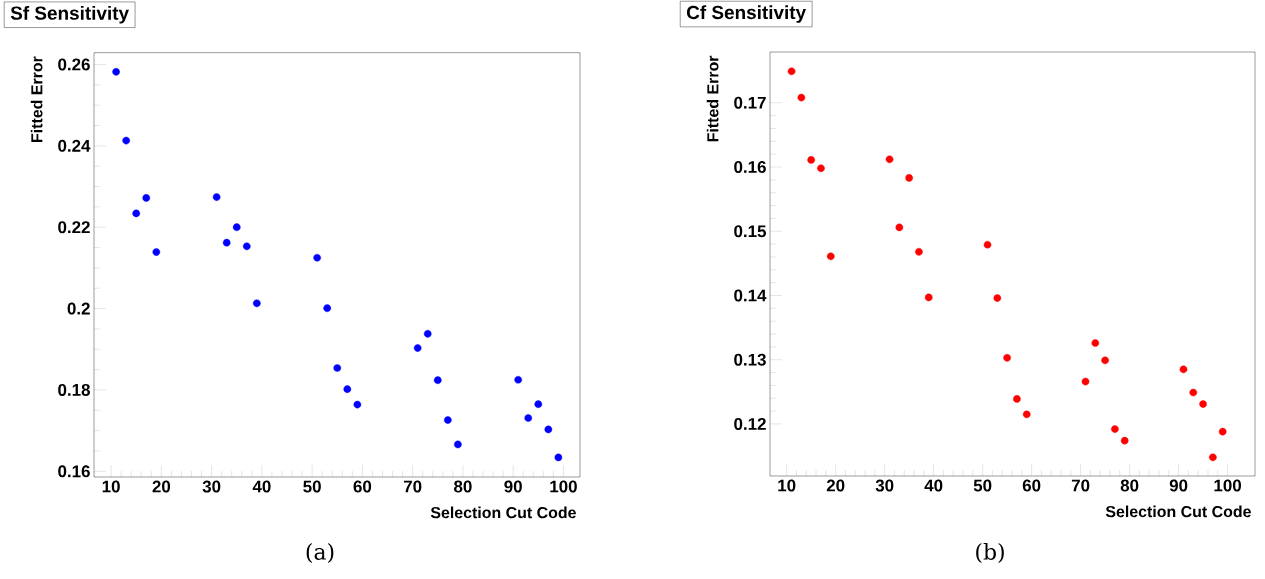 Image resolution: width=1265 pixels, height=579 pixels. Describe the element at coordinates (990, 553) in the screenshot. I see `text: (b)` at that location.